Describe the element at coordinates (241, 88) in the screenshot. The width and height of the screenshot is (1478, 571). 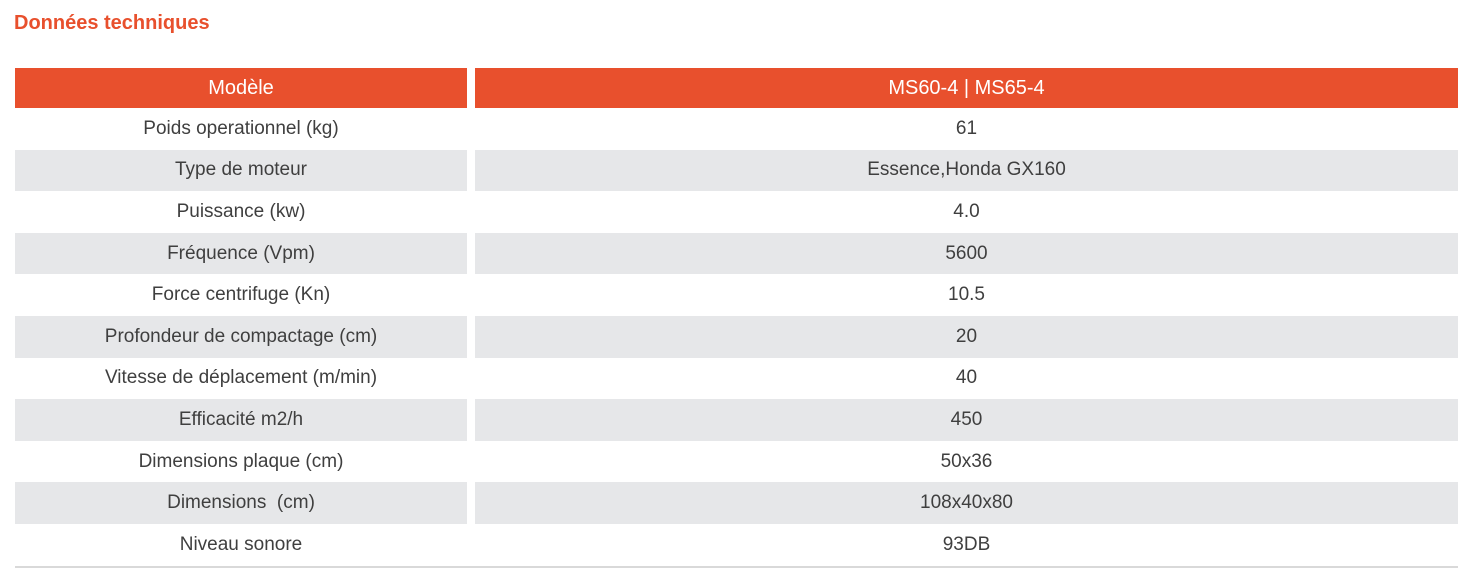
I see `header-model-label: Modèle` at that location.